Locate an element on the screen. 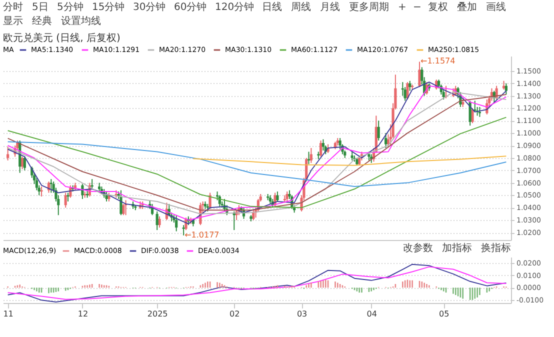  x-tick-label: 03 is located at coordinates (302, 314).